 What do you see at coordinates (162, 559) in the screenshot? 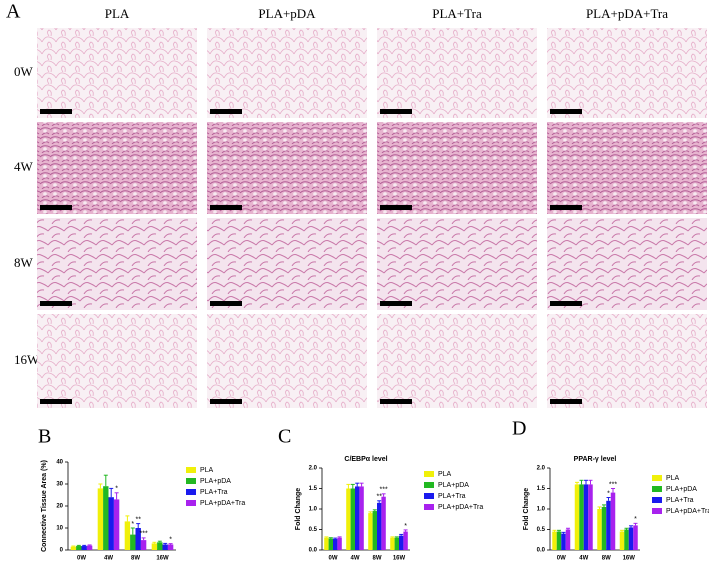
I see `x-tick-label: 16W` at bounding box center [162, 559].